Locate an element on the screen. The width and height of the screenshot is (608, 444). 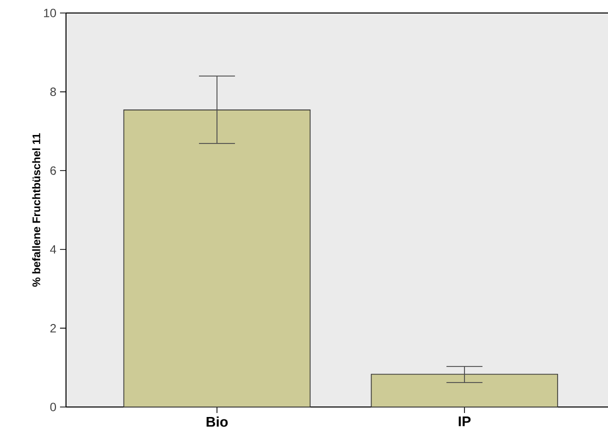
y-tick-label: 2 is located at coordinates (53, 328).